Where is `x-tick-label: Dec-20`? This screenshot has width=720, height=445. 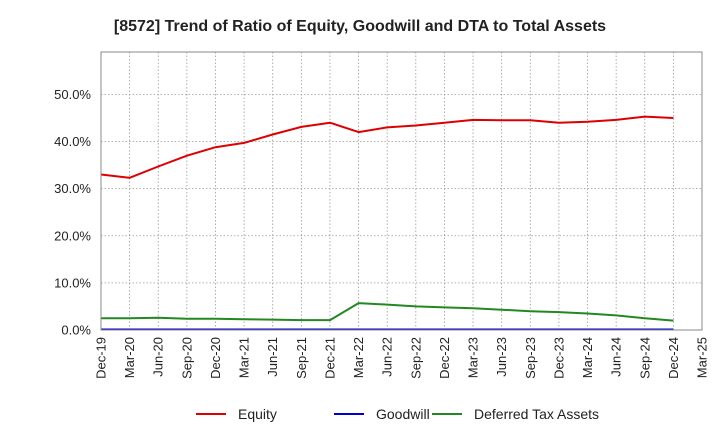 x-tick-label: Dec-20 is located at coordinates (215, 358).